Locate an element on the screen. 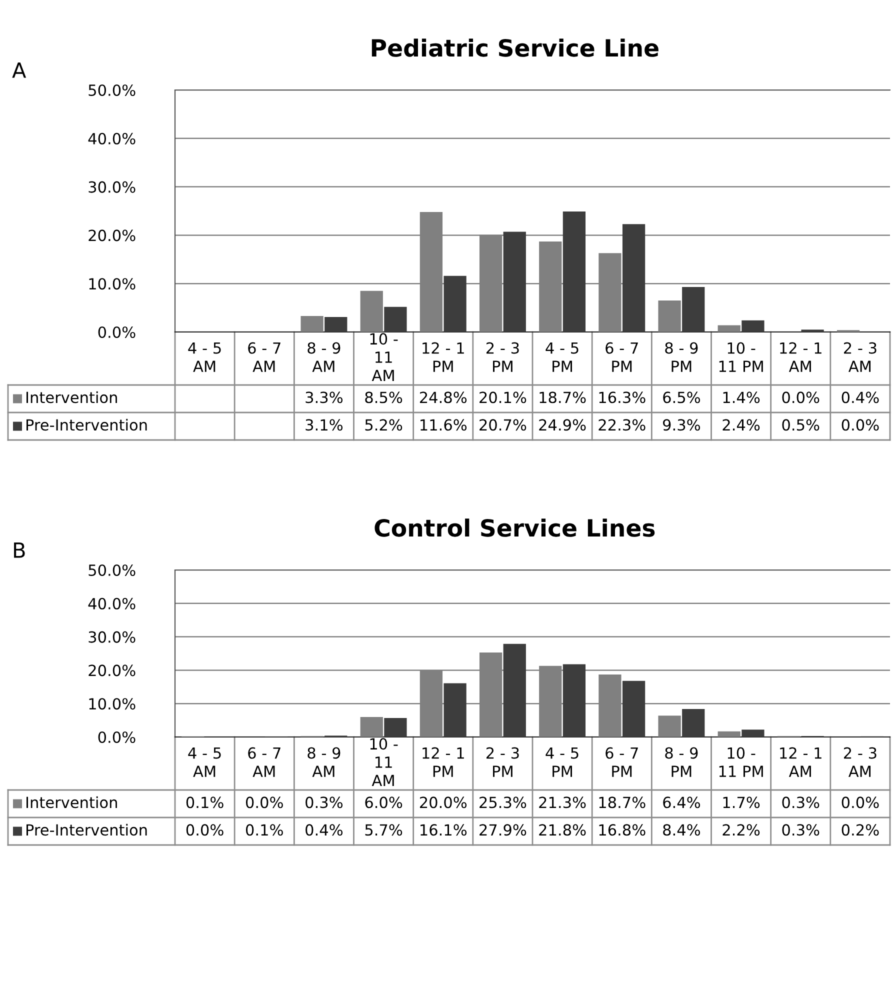  x-tick-label: 2 - 3 AM is located at coordinates (860, 762).